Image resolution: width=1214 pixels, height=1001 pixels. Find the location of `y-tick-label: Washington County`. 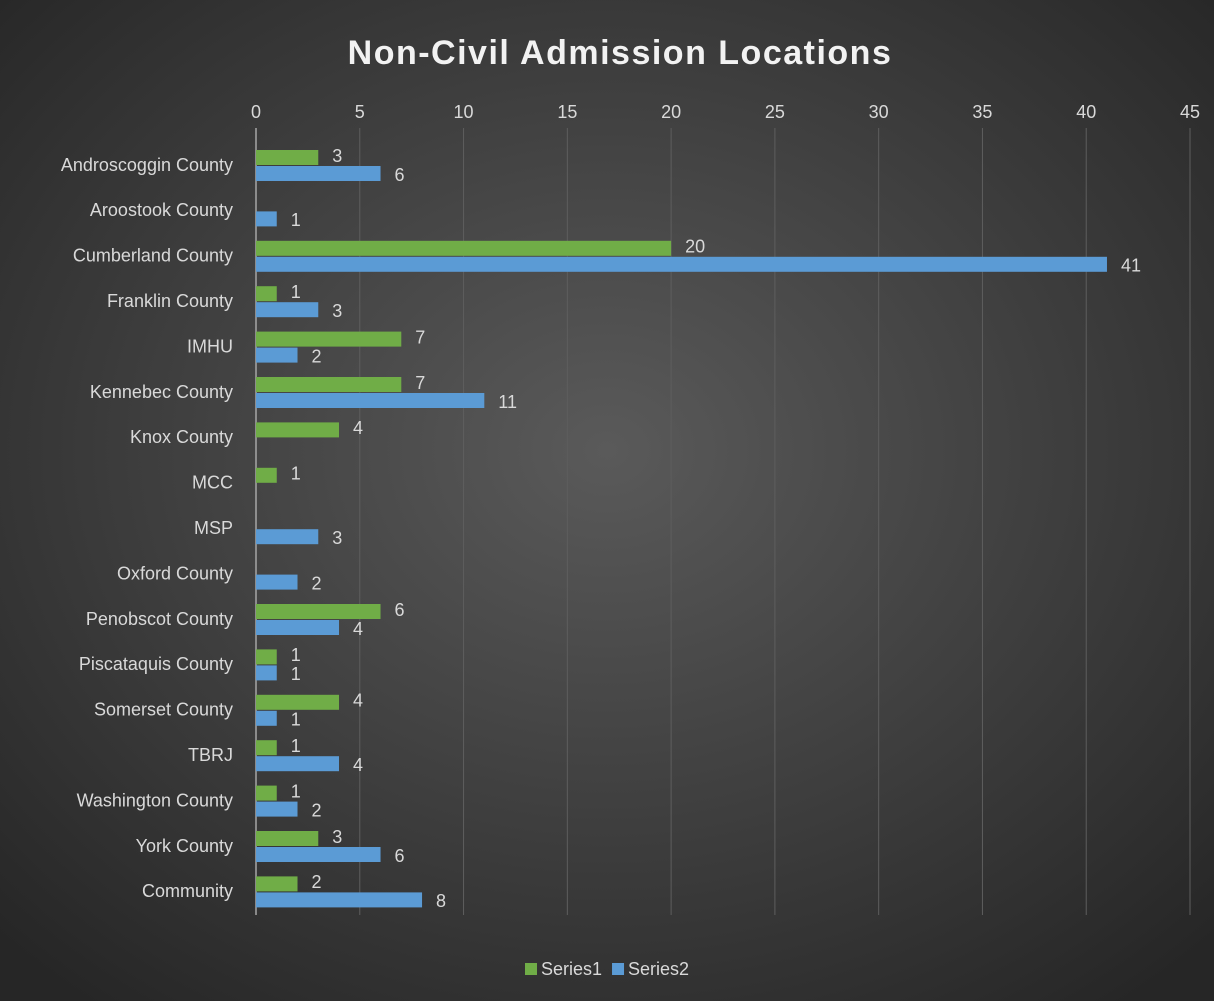

y-tick-label: Washington County is located at coordinates (155, 800).